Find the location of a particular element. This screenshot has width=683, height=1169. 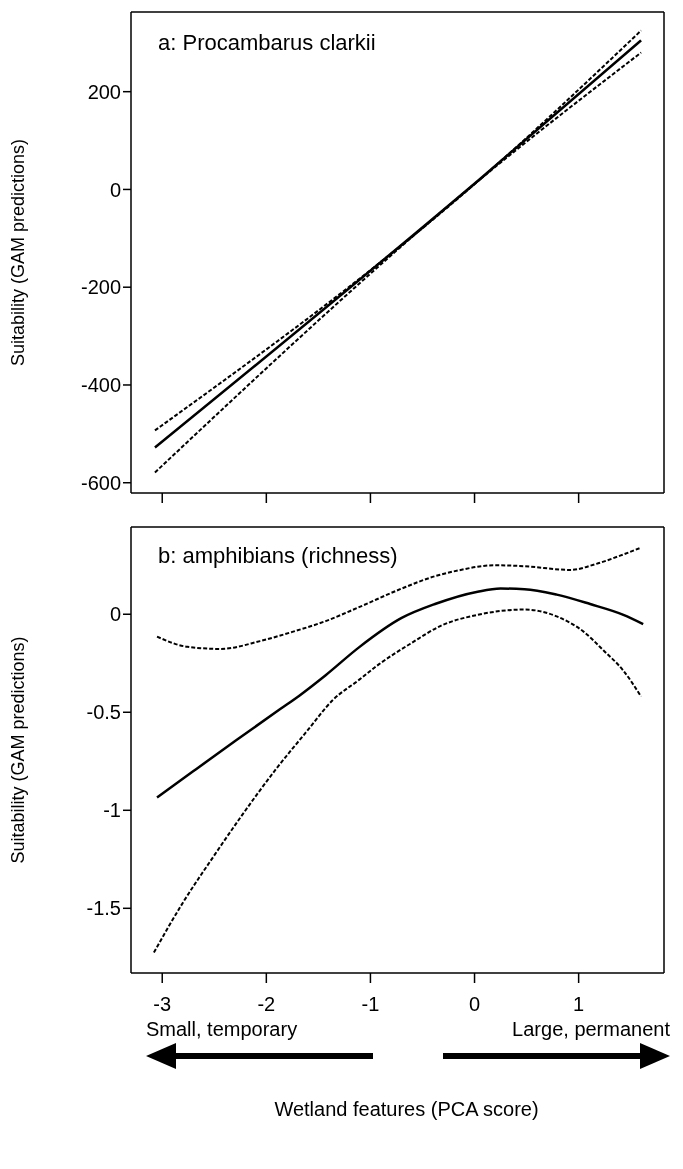

x-tick-label: 1 is located at coordinates (579, 1004).